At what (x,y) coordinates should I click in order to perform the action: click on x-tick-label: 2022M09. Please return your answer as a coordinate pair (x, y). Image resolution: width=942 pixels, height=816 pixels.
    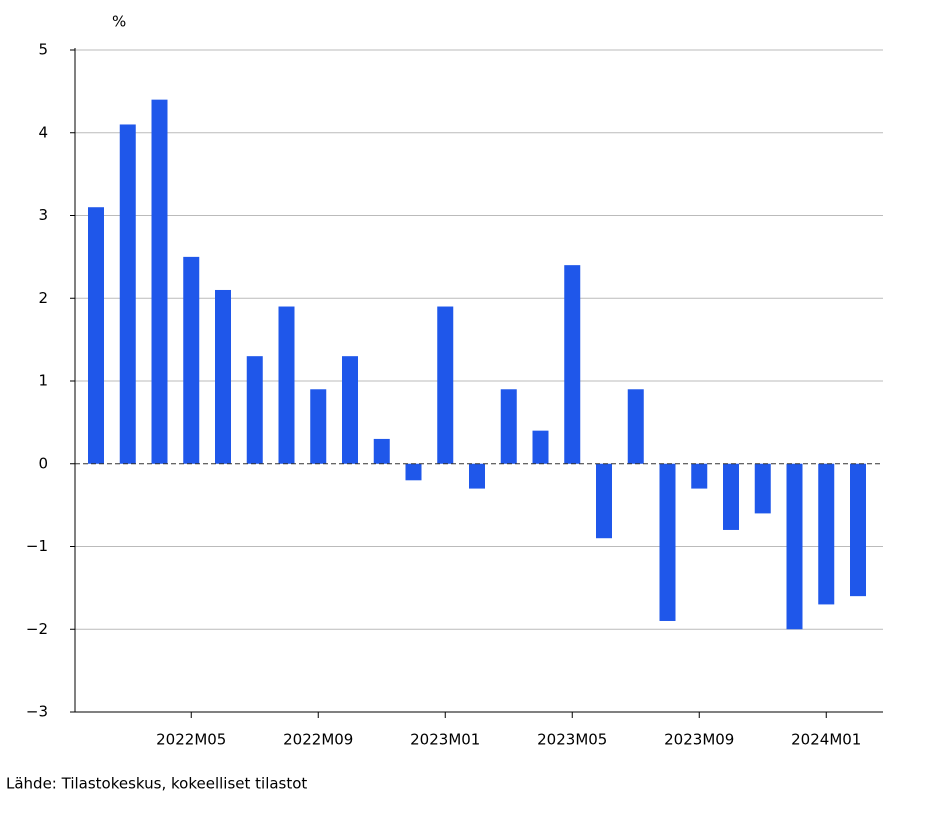
    Looking at the image, I should click on (318, 740).